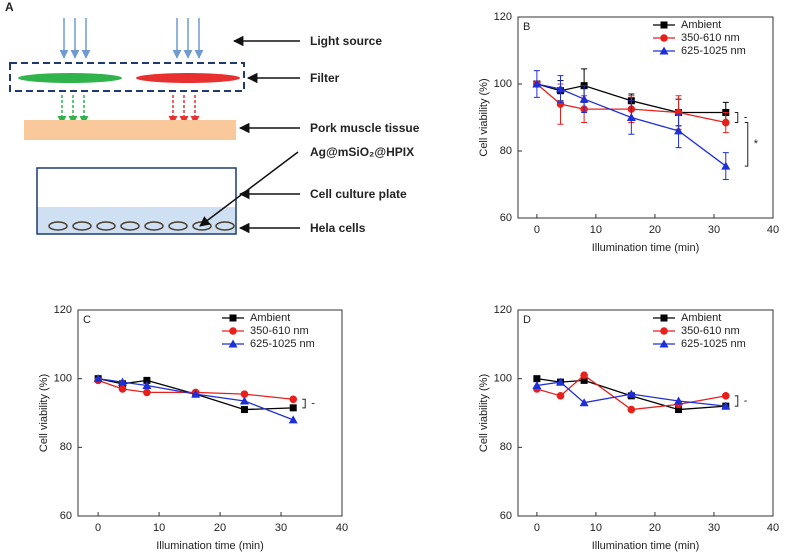  What do you see at coordinates (358, 194) in the screenshot?
I see `diagram-label: Cell culture plate` at bounding box center [358, 194].